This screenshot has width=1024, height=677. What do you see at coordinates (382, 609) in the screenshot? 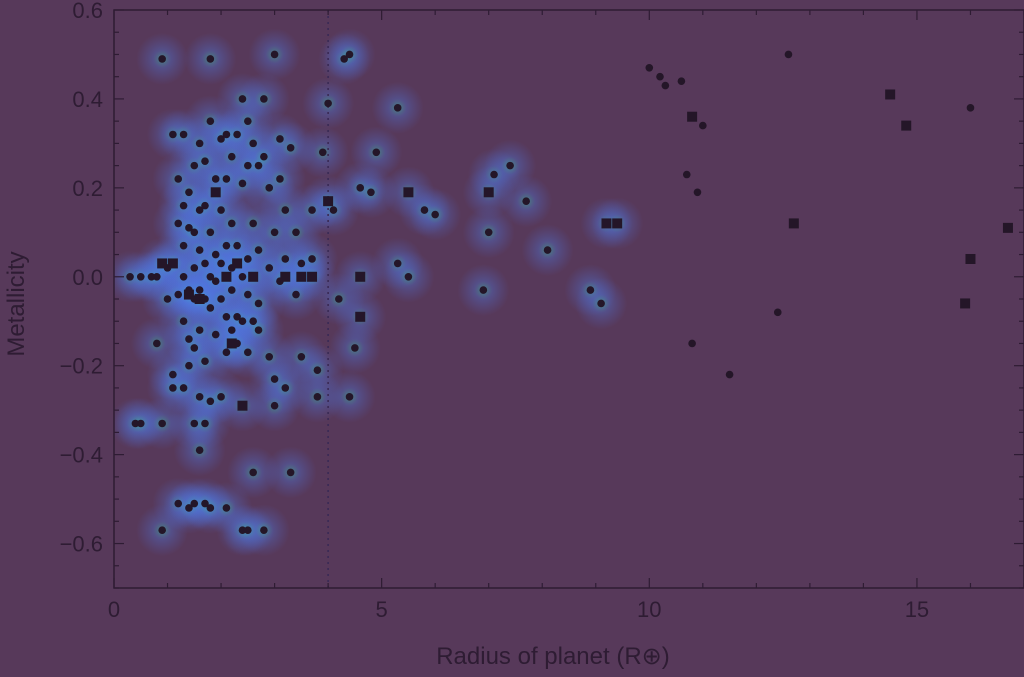
I see `x-tick-label: 5` at bounding box center [382, 609].